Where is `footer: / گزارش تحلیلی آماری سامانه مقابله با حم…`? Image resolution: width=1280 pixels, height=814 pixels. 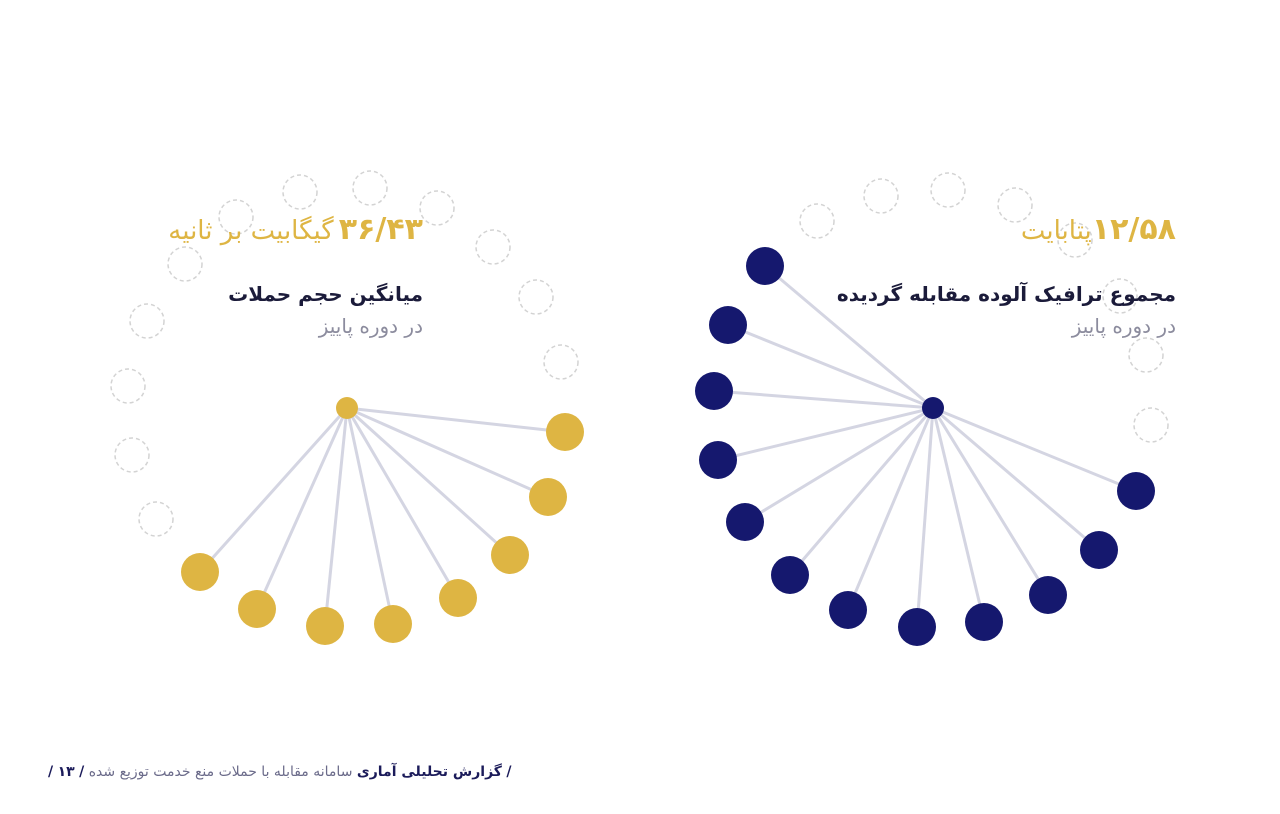 footer: / گزارش تحلیلی آماری سامانه مقابله با حم… is located at coordinates (280, 772).